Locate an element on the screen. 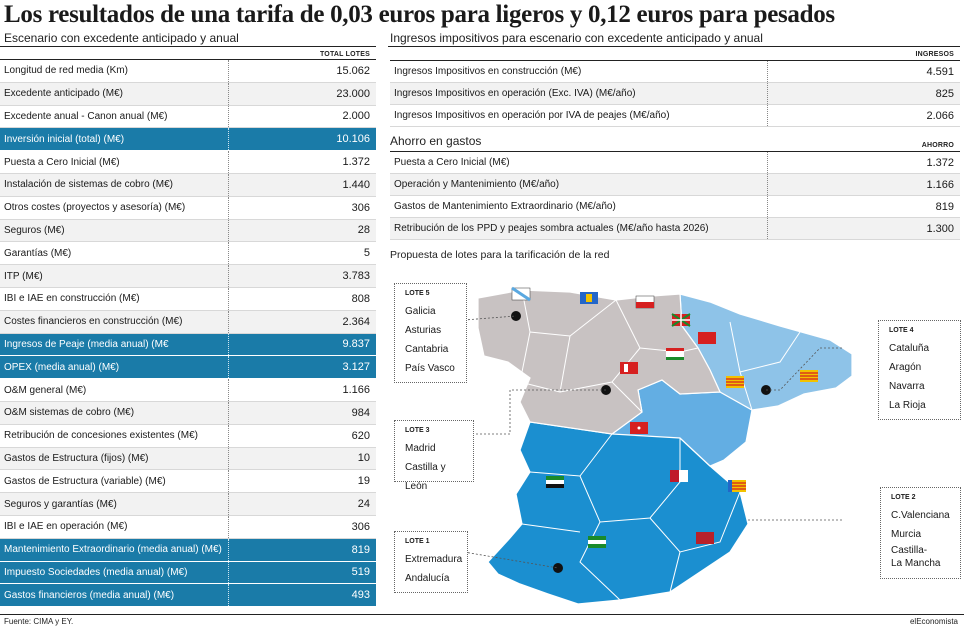 The width and height of the screenshot is (964, 630). row-label: Excedente anticipado (M€) is located at coordinates (114, 93).